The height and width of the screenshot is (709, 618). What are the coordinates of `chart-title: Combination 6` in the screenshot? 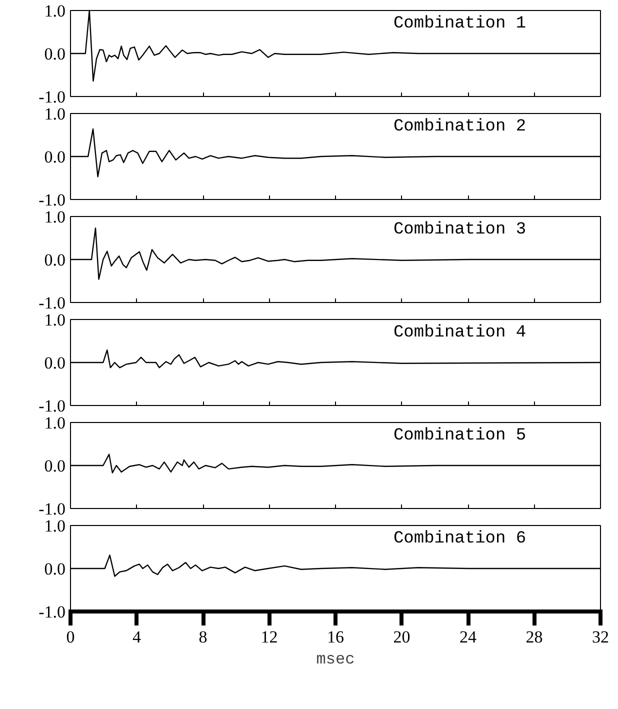 It's located at (459, 539).